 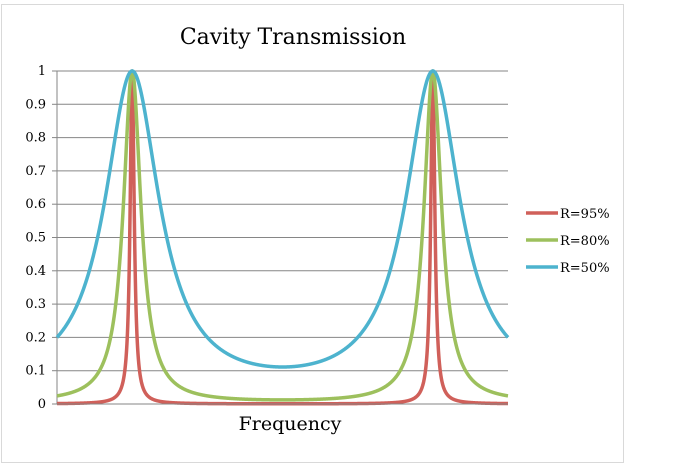 I want to click on y-tick-label: 0.2, so click(x=35, y=337).